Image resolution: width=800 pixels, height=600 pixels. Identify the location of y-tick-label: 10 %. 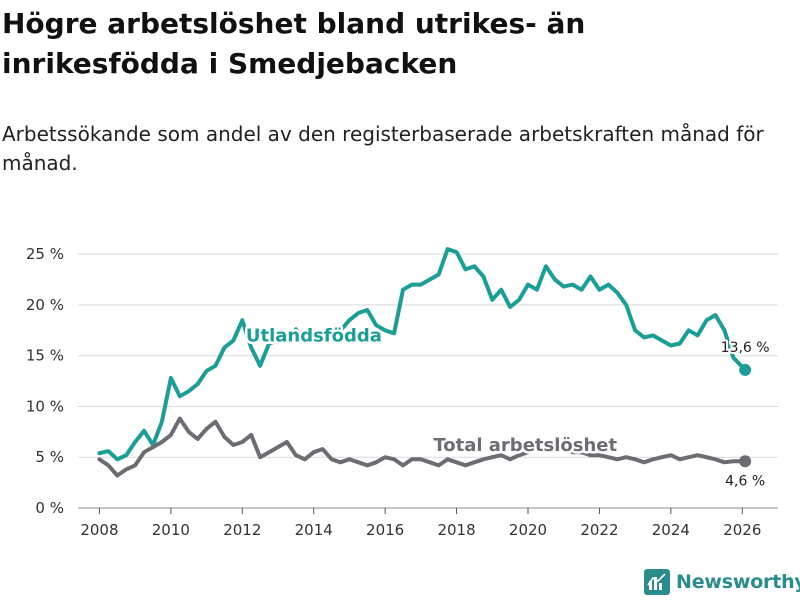
(45, 406).